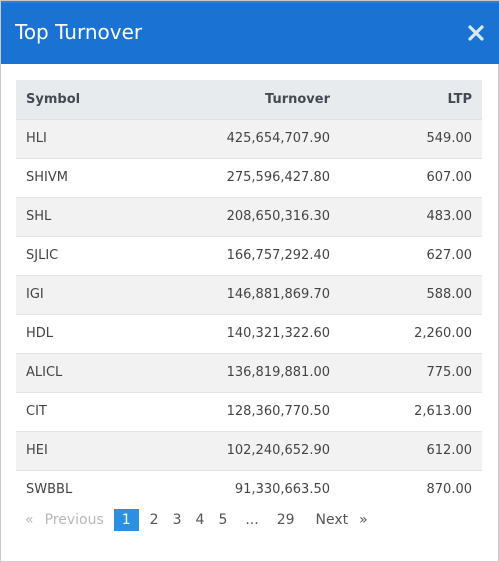  I want to click on table-row: SWBBL 91,330,663.50 870.00, so click(249, 489).